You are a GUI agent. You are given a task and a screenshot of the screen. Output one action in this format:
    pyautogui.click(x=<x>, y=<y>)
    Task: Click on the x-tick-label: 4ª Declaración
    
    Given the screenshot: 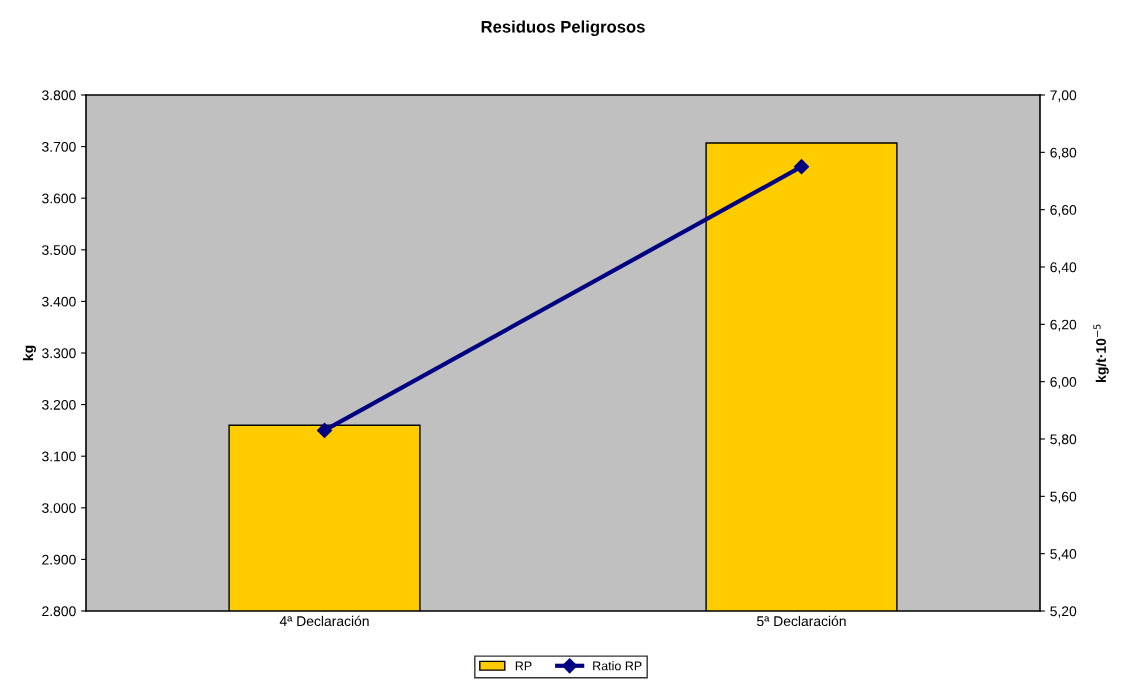 What is the action you would take?
    pyautogui.click(x=324, y=621)
    